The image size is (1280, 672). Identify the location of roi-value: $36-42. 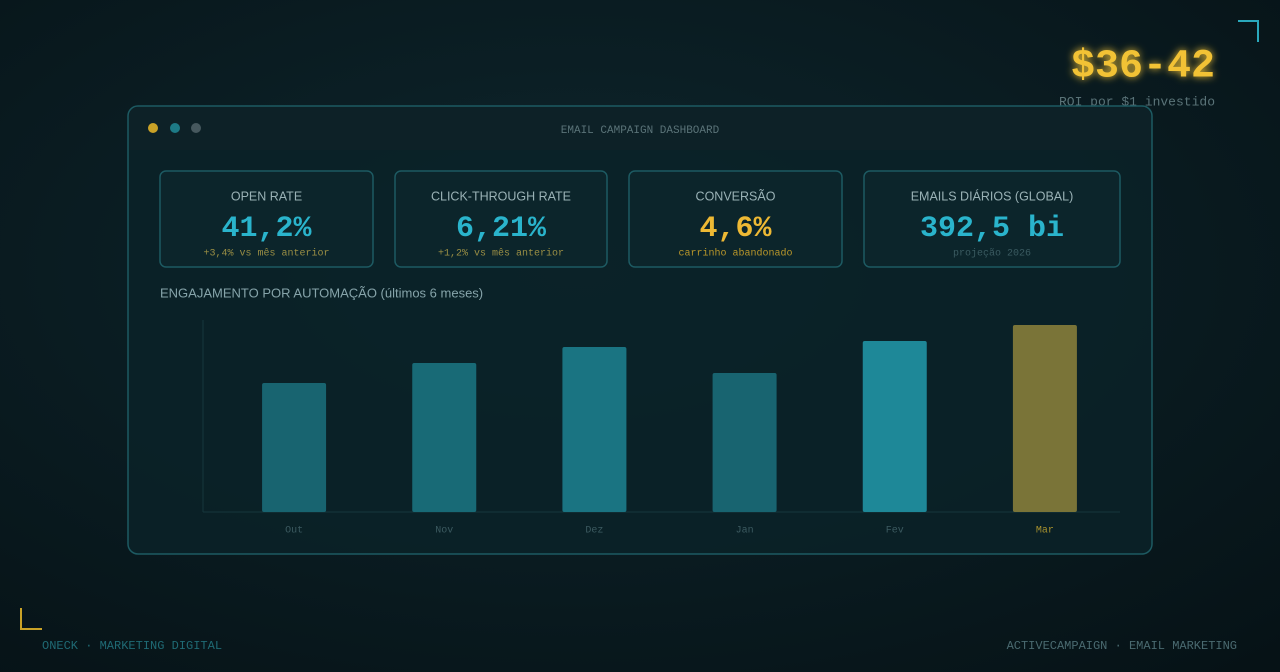
(1143, 67).